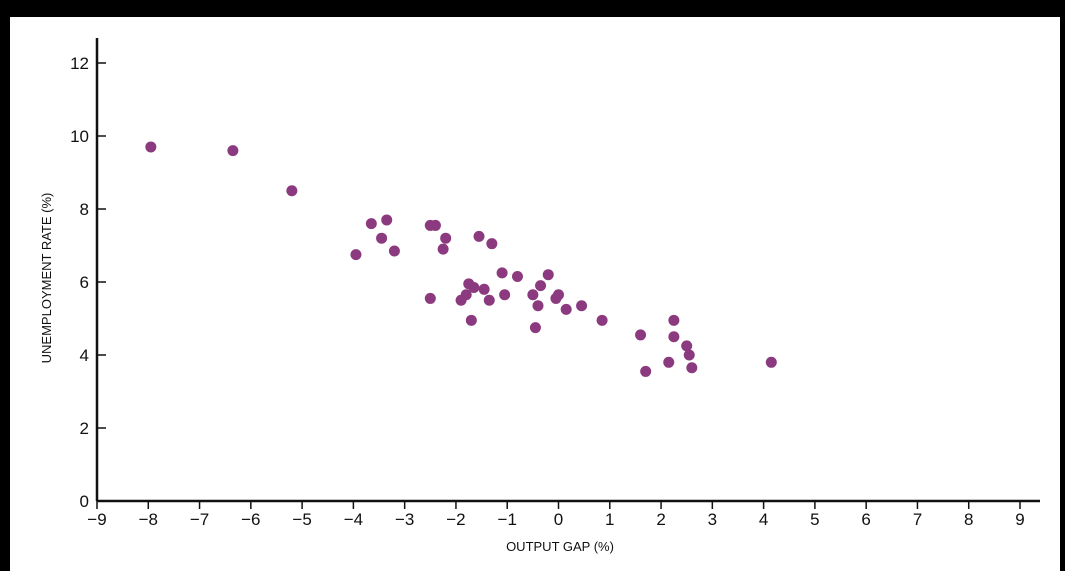 The height and width of the screenshot is (571, 1065). I want to click on x-tick-label: −3, so click(404, 519).